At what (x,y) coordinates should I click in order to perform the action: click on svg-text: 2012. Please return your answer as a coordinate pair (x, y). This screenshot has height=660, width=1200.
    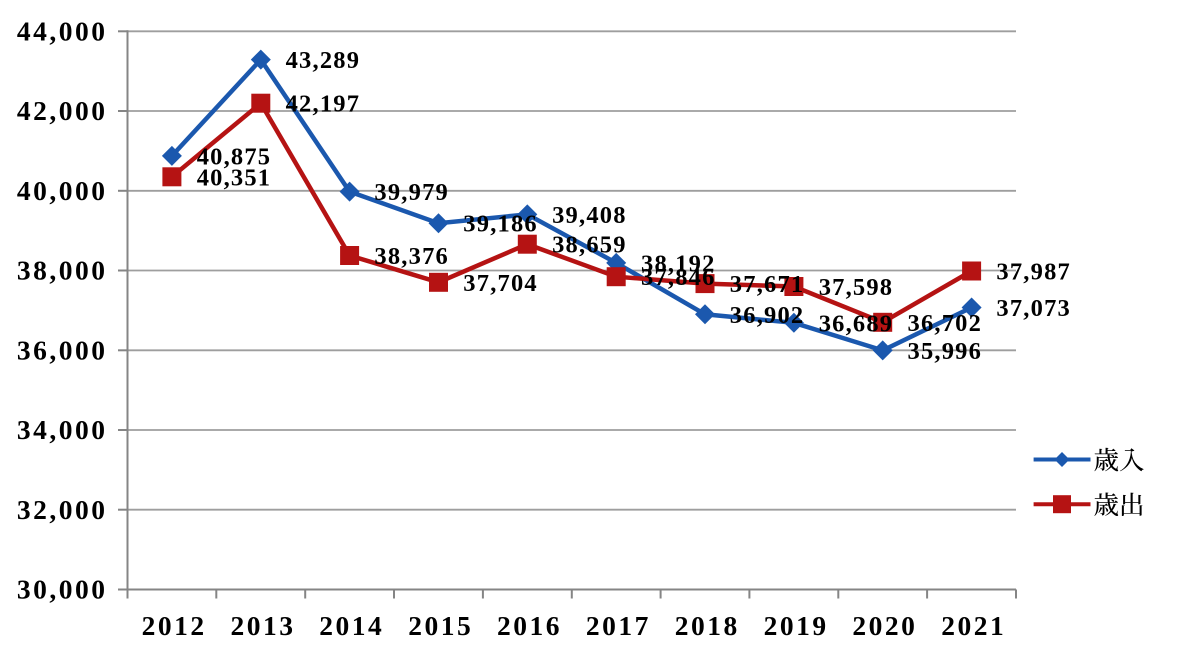
    Looking at the image, I should click on (174, 625).